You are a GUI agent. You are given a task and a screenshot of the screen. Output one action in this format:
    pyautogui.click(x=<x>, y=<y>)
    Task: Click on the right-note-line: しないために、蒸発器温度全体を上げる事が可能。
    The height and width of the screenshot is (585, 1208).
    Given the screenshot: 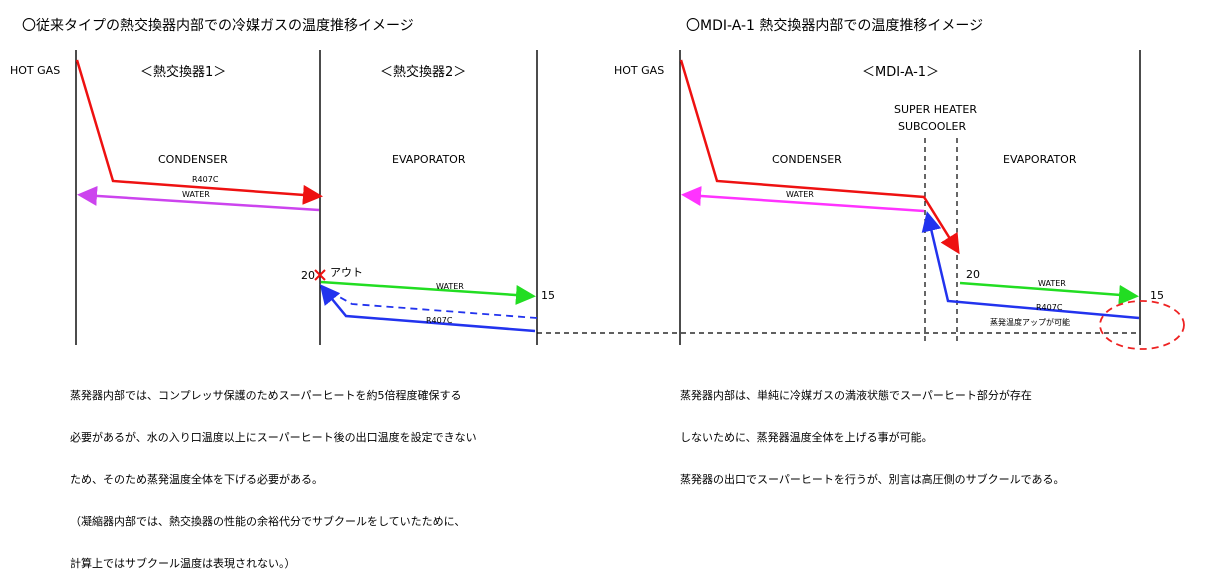 What is the action you would take?
    pyautogui.click(x=806, y=437)
    